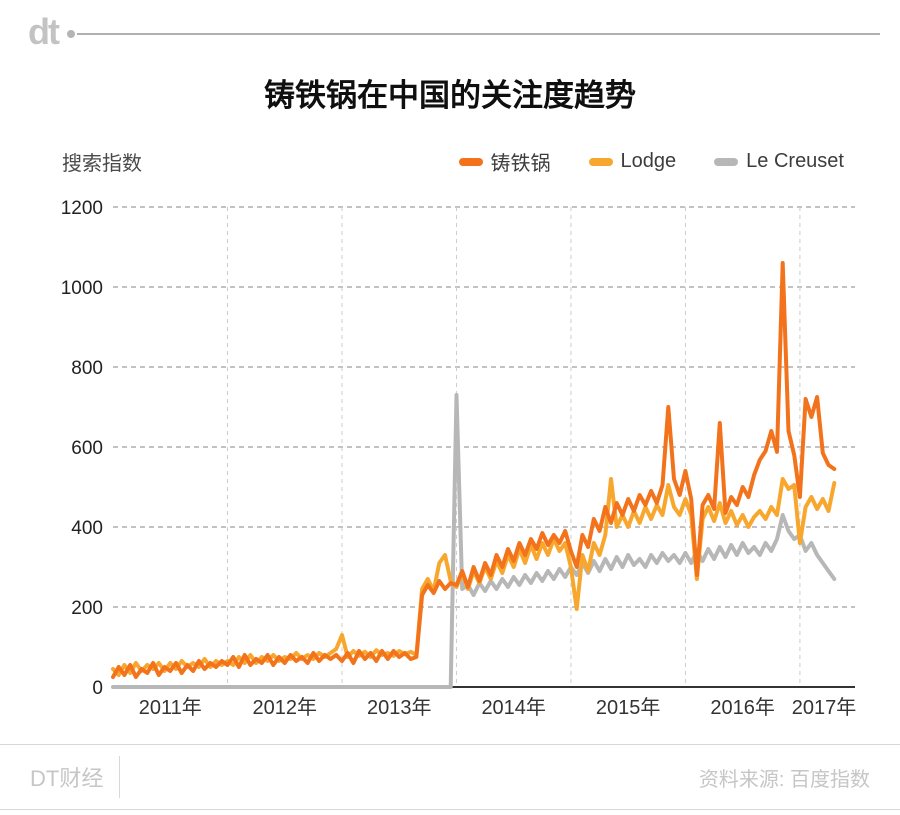 The image size is (900, 815). I want to click on y-tick-label: 0, so click(97, 688).